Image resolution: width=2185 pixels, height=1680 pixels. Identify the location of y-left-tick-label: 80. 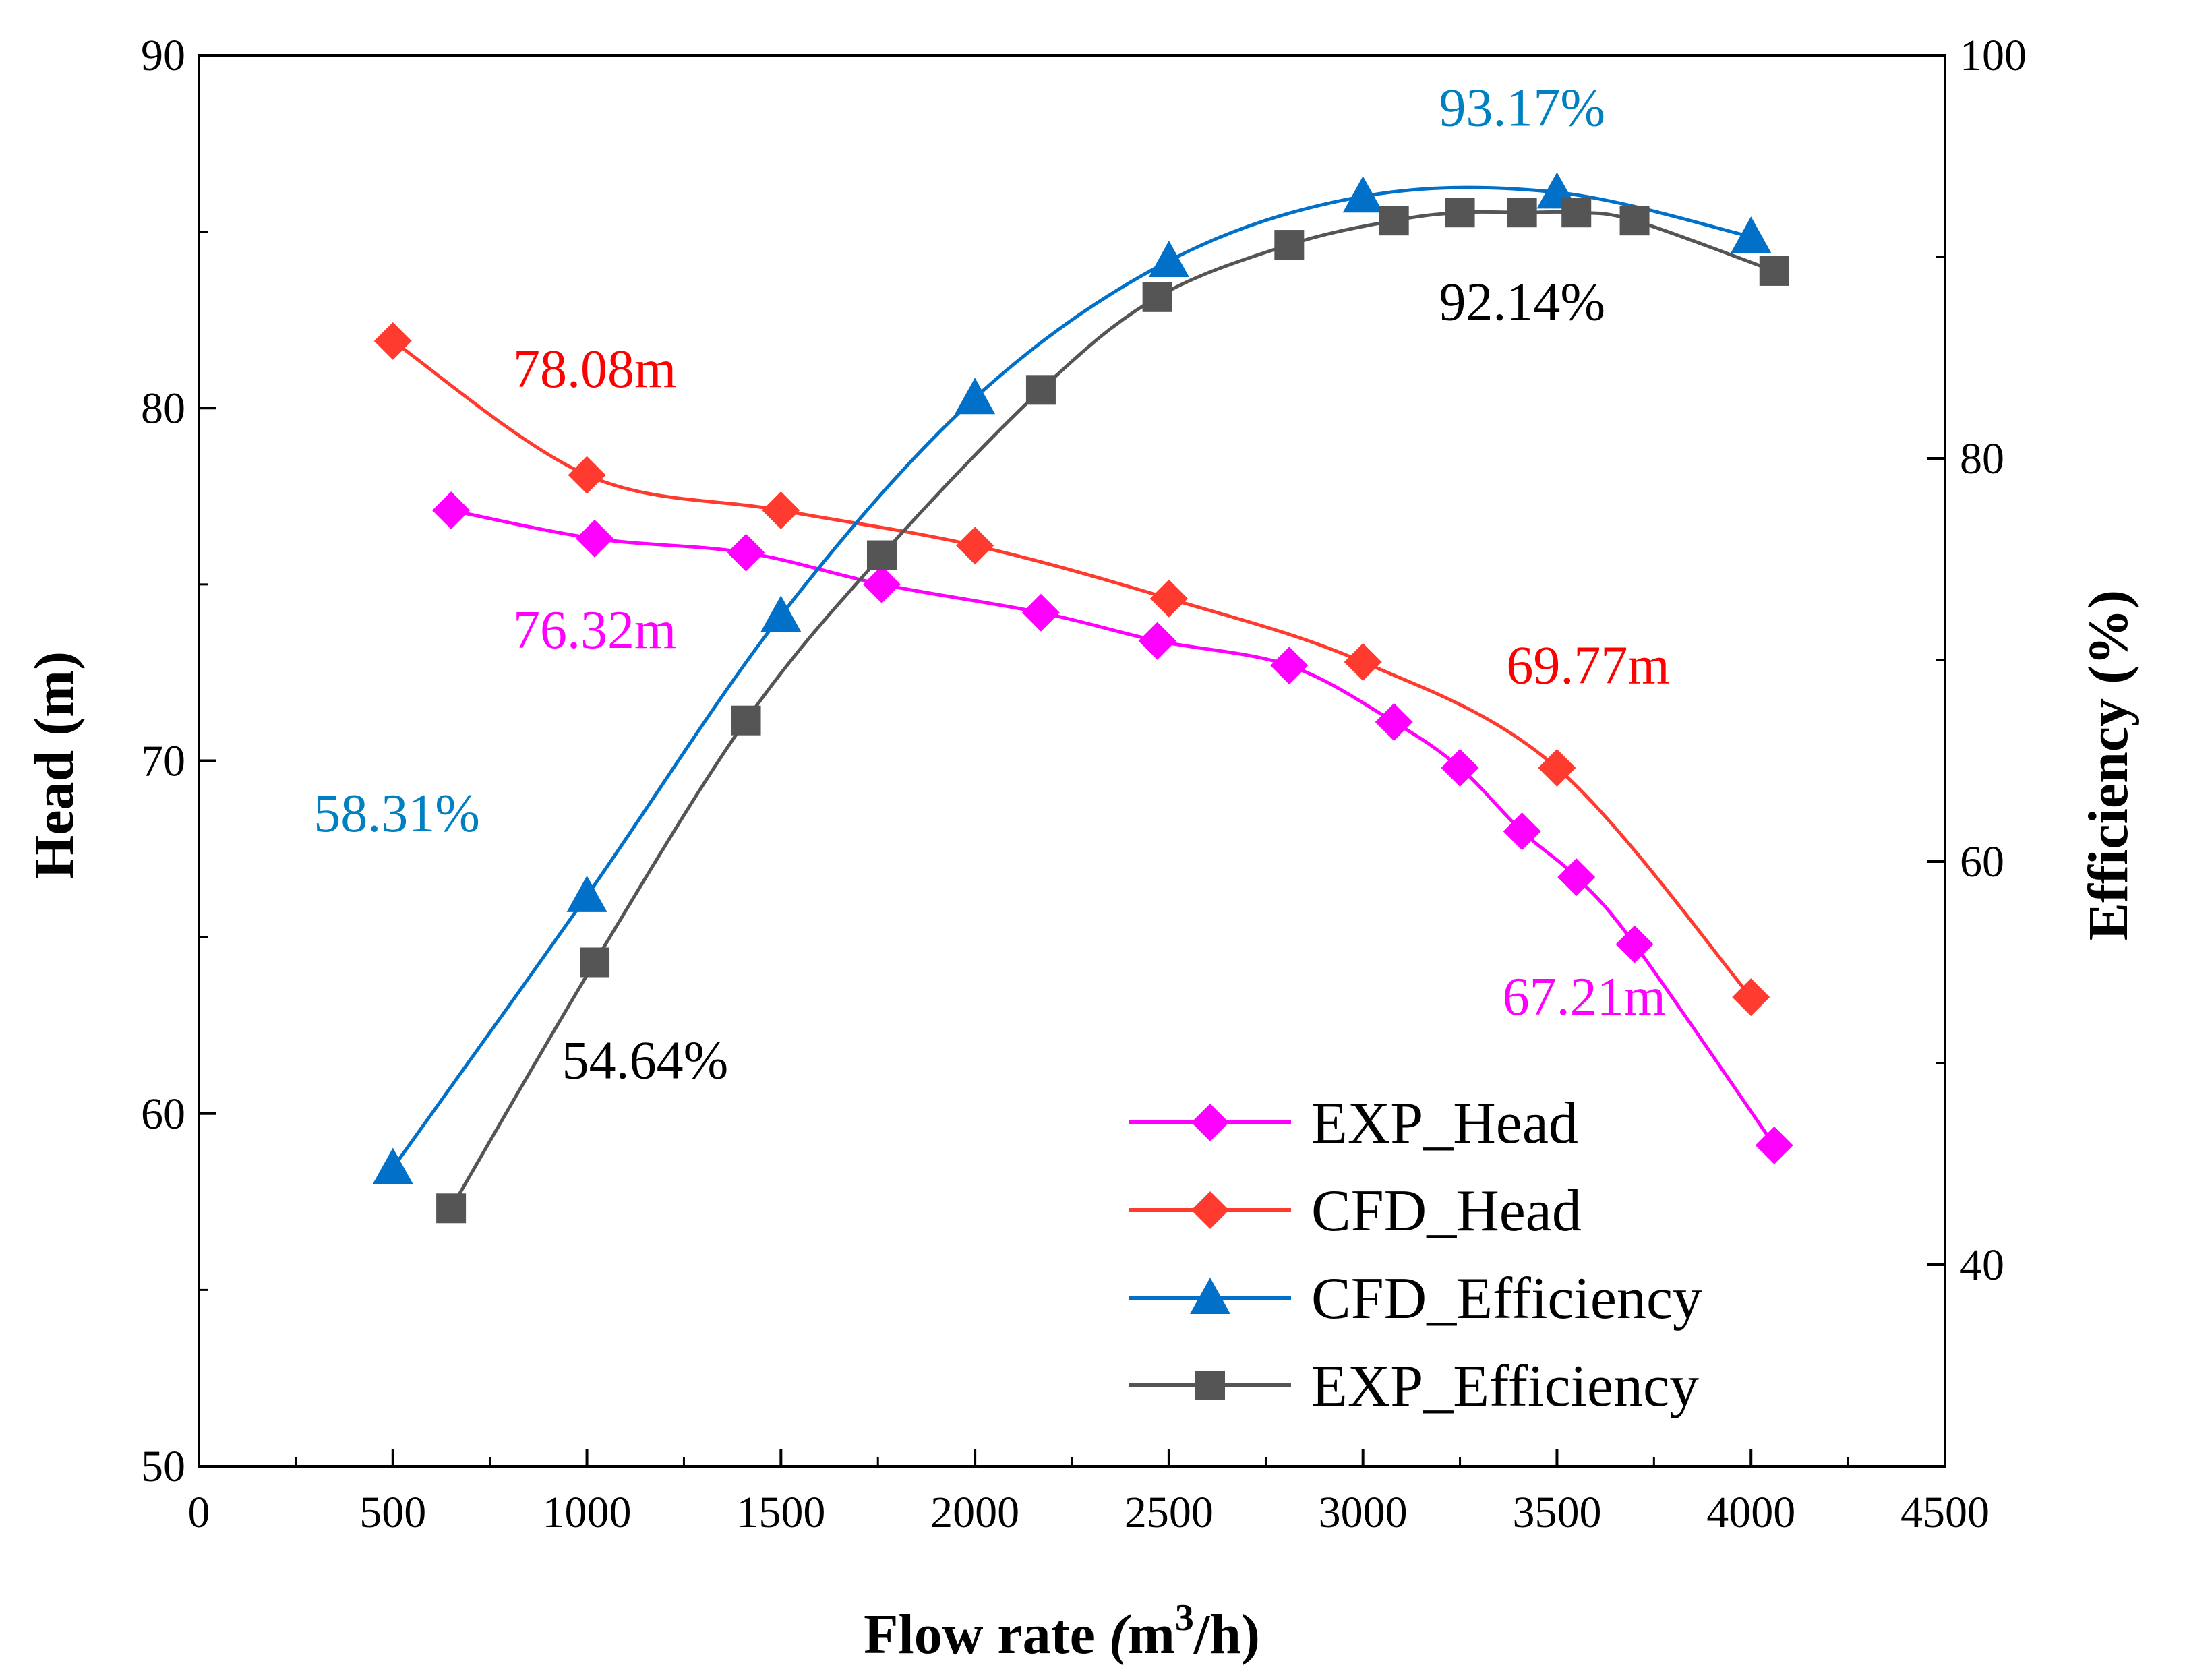
(163, 408).